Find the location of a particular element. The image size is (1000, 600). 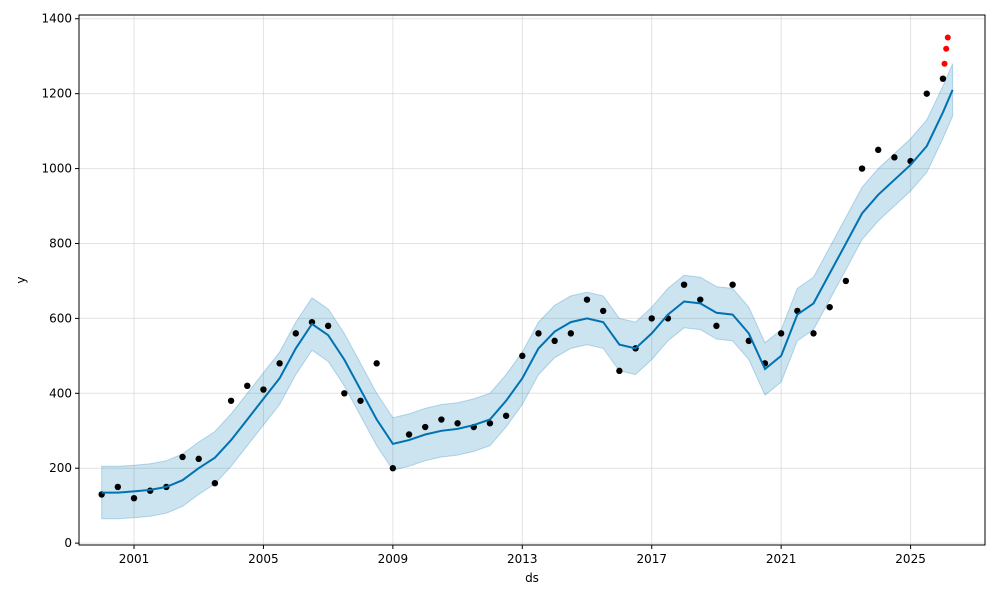

y-tick-label: 1200 is located at coordinates (56, 94).